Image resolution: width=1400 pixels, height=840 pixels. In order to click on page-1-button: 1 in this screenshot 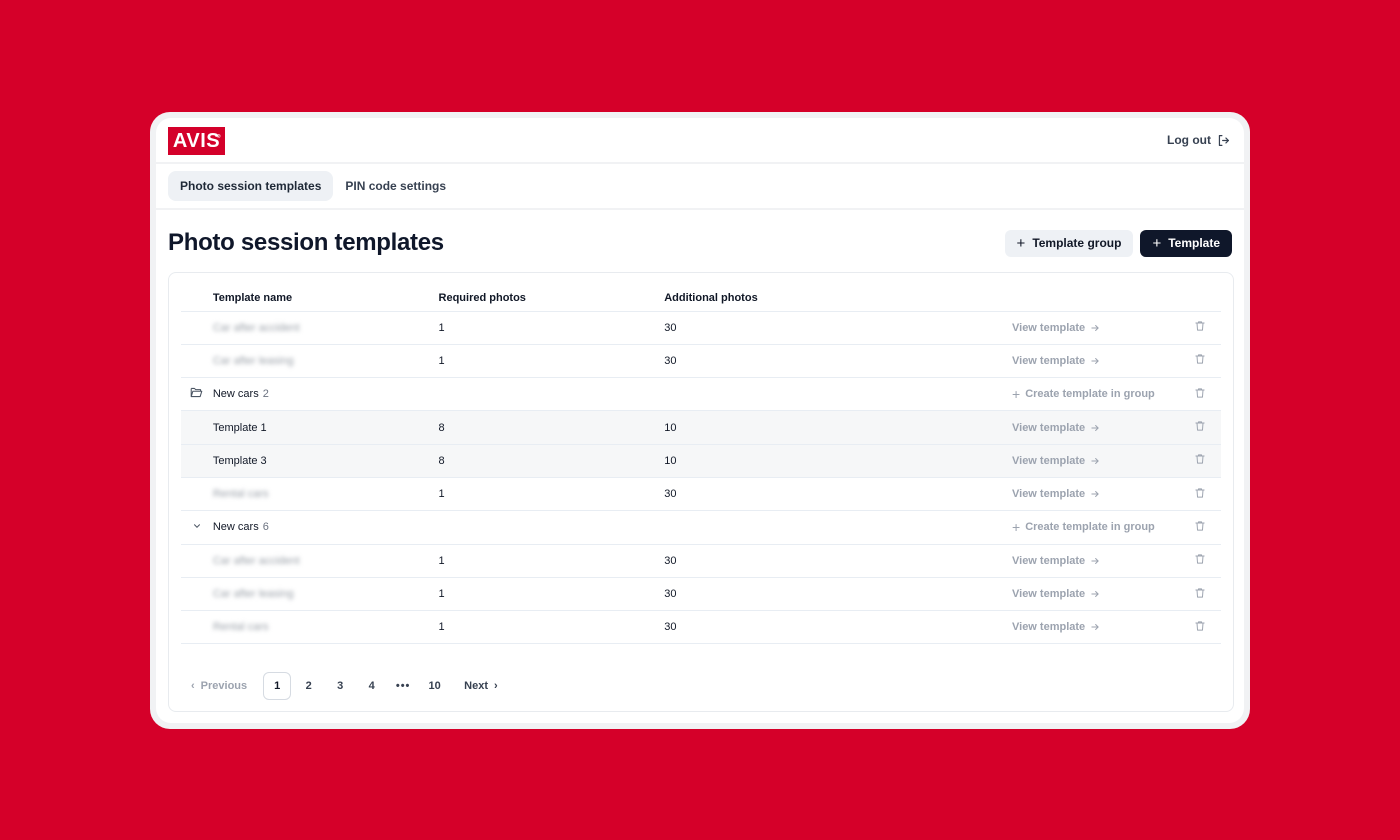, I will do `click(277, 686)`.